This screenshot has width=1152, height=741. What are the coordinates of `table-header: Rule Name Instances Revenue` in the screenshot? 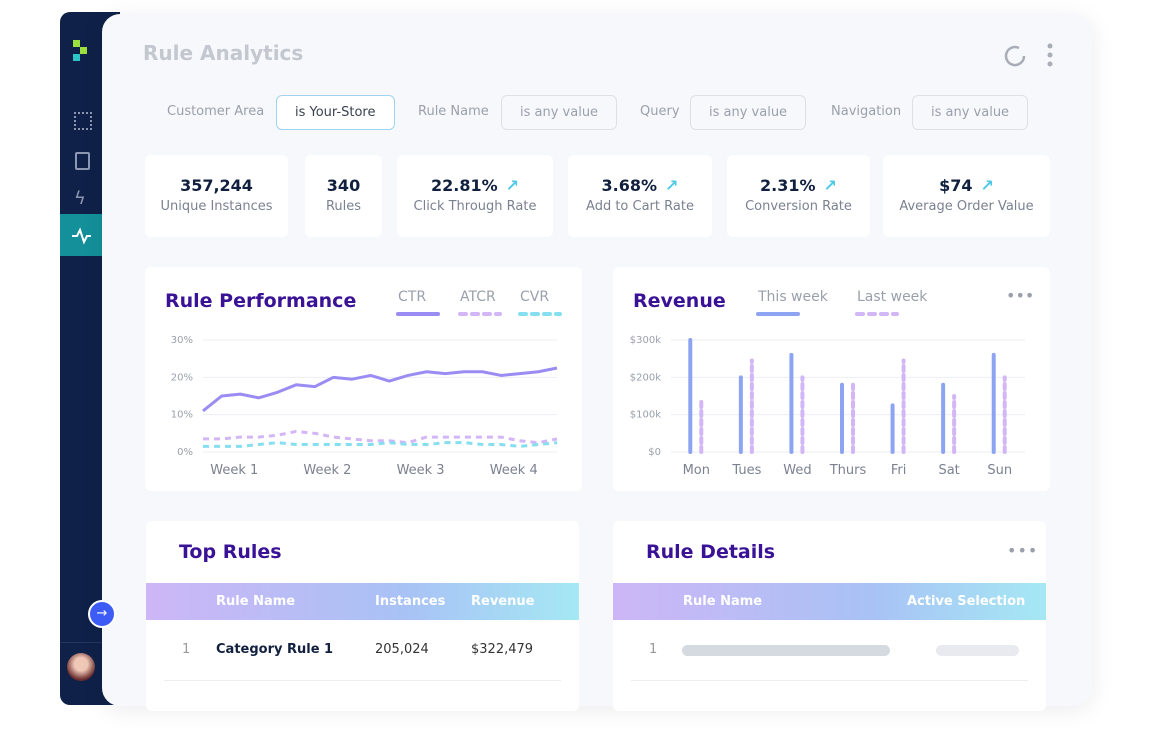 It's located at (362, 601).